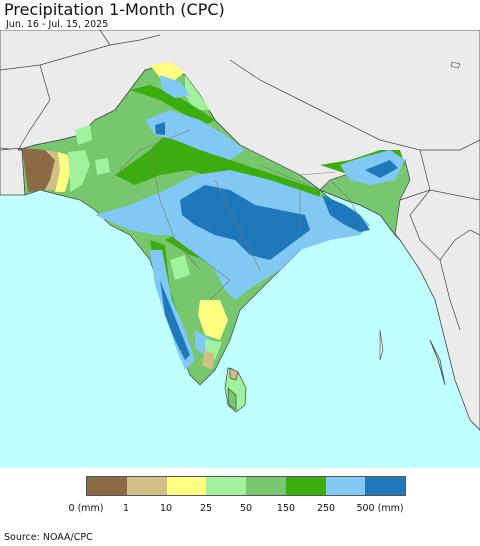 Image resolution: width=480 pixels, height=546 pixels. I want to click on legend-label-6: 250, so click(326, 508).